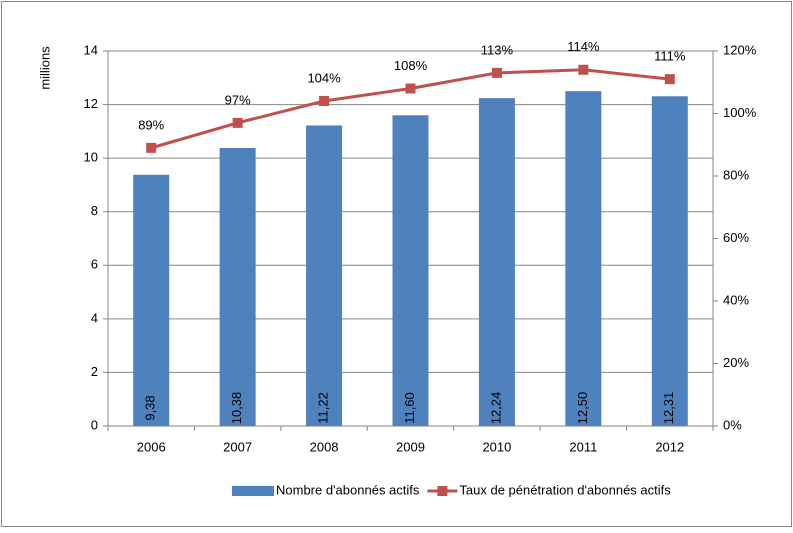 This screenshot has width=793, height=533. What do you see at coordinates (237, 446) in the screenshot?
I see `x-tick-label: 2007` at bounding box center [237, 446].